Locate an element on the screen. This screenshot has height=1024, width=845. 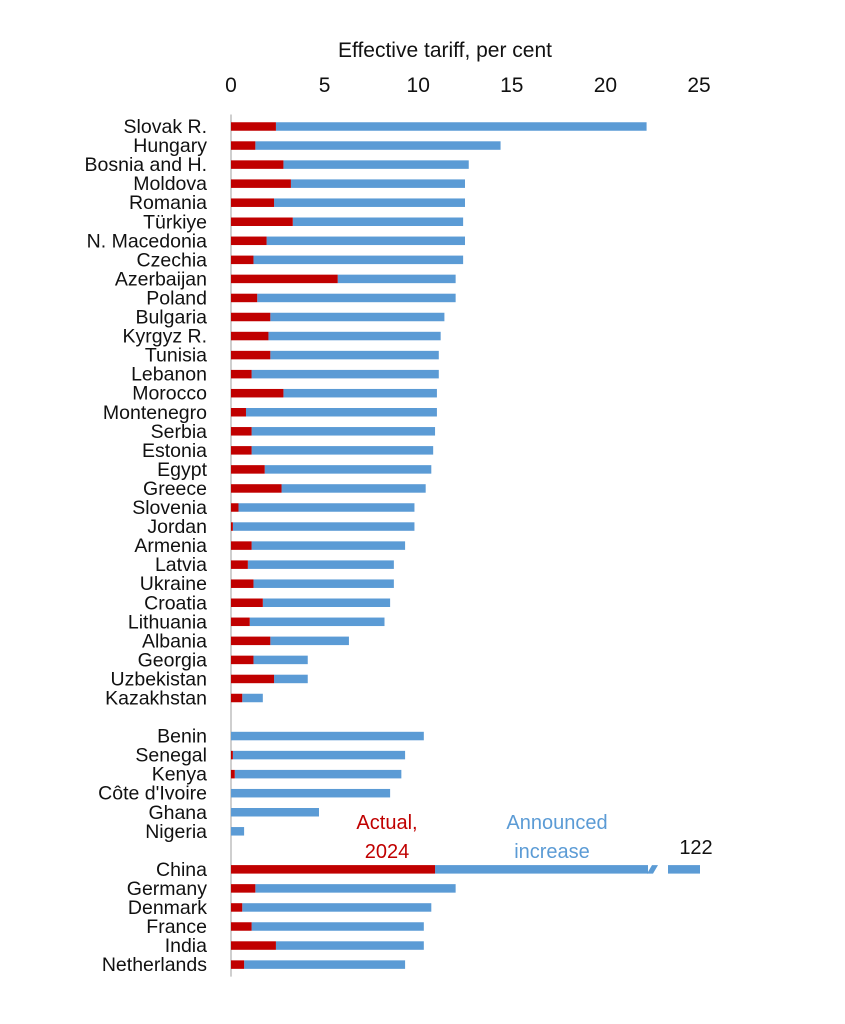
china-total-label: 122 is located at coordinates (695, 848).